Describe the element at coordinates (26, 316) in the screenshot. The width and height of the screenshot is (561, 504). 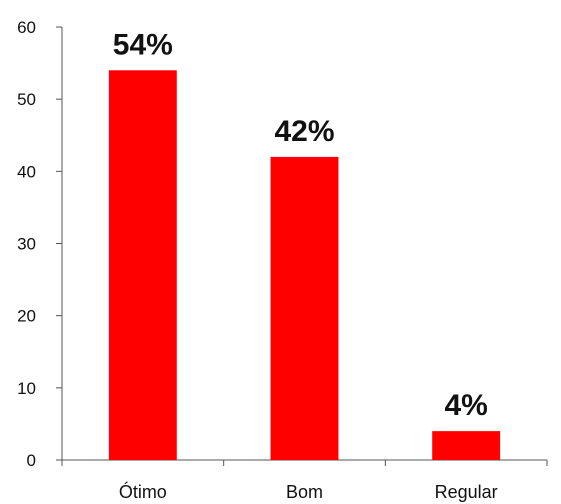
I see `y-tick-label: 20` at that location.